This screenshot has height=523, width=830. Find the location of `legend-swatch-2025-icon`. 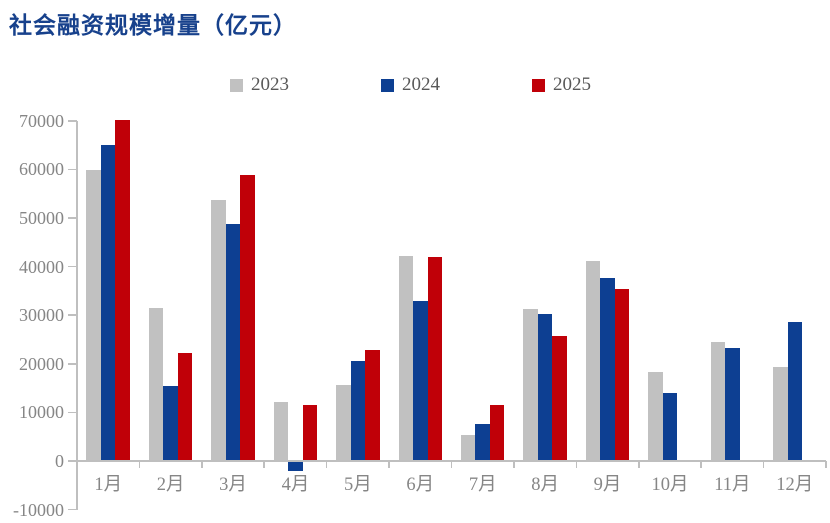

legend-swatch-2025-icon is located at coordinates (538, 85).